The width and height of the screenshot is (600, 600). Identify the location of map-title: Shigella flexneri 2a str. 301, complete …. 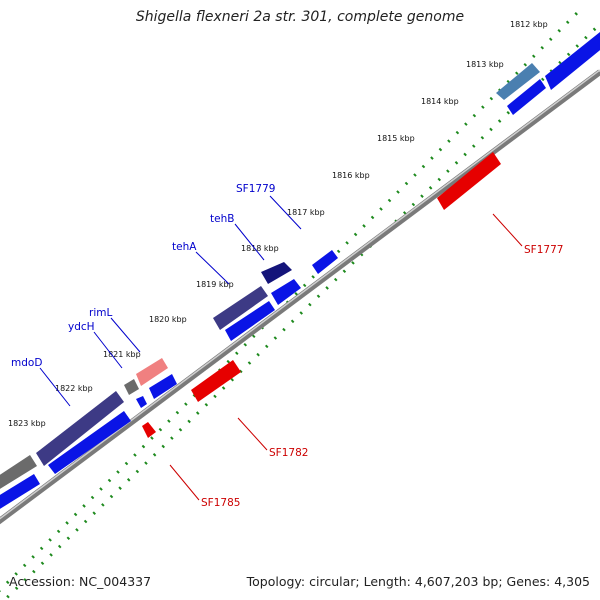
(300, 17).